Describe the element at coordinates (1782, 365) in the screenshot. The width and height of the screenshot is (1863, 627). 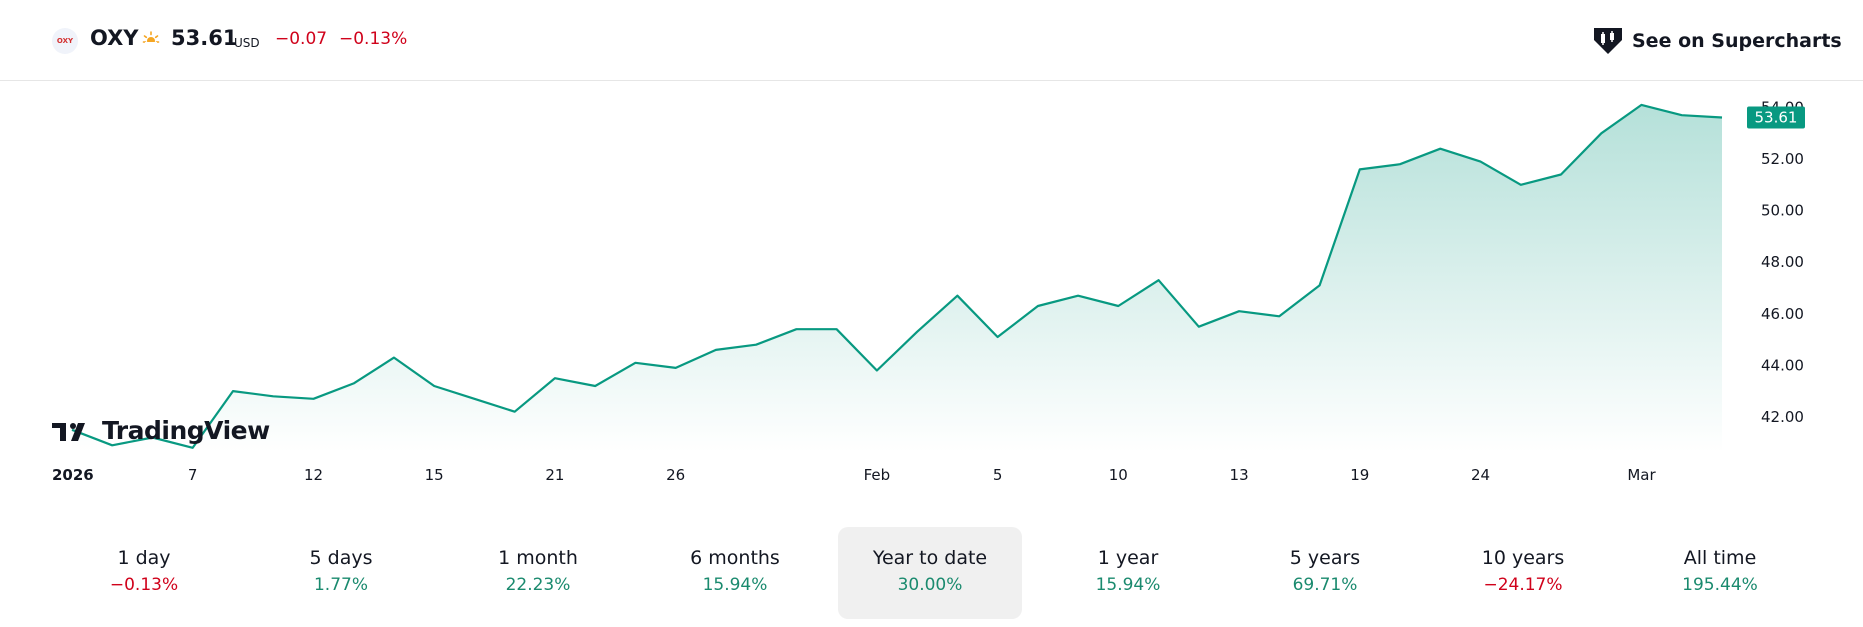
I see `y-tick-label: 44.00` at that location.